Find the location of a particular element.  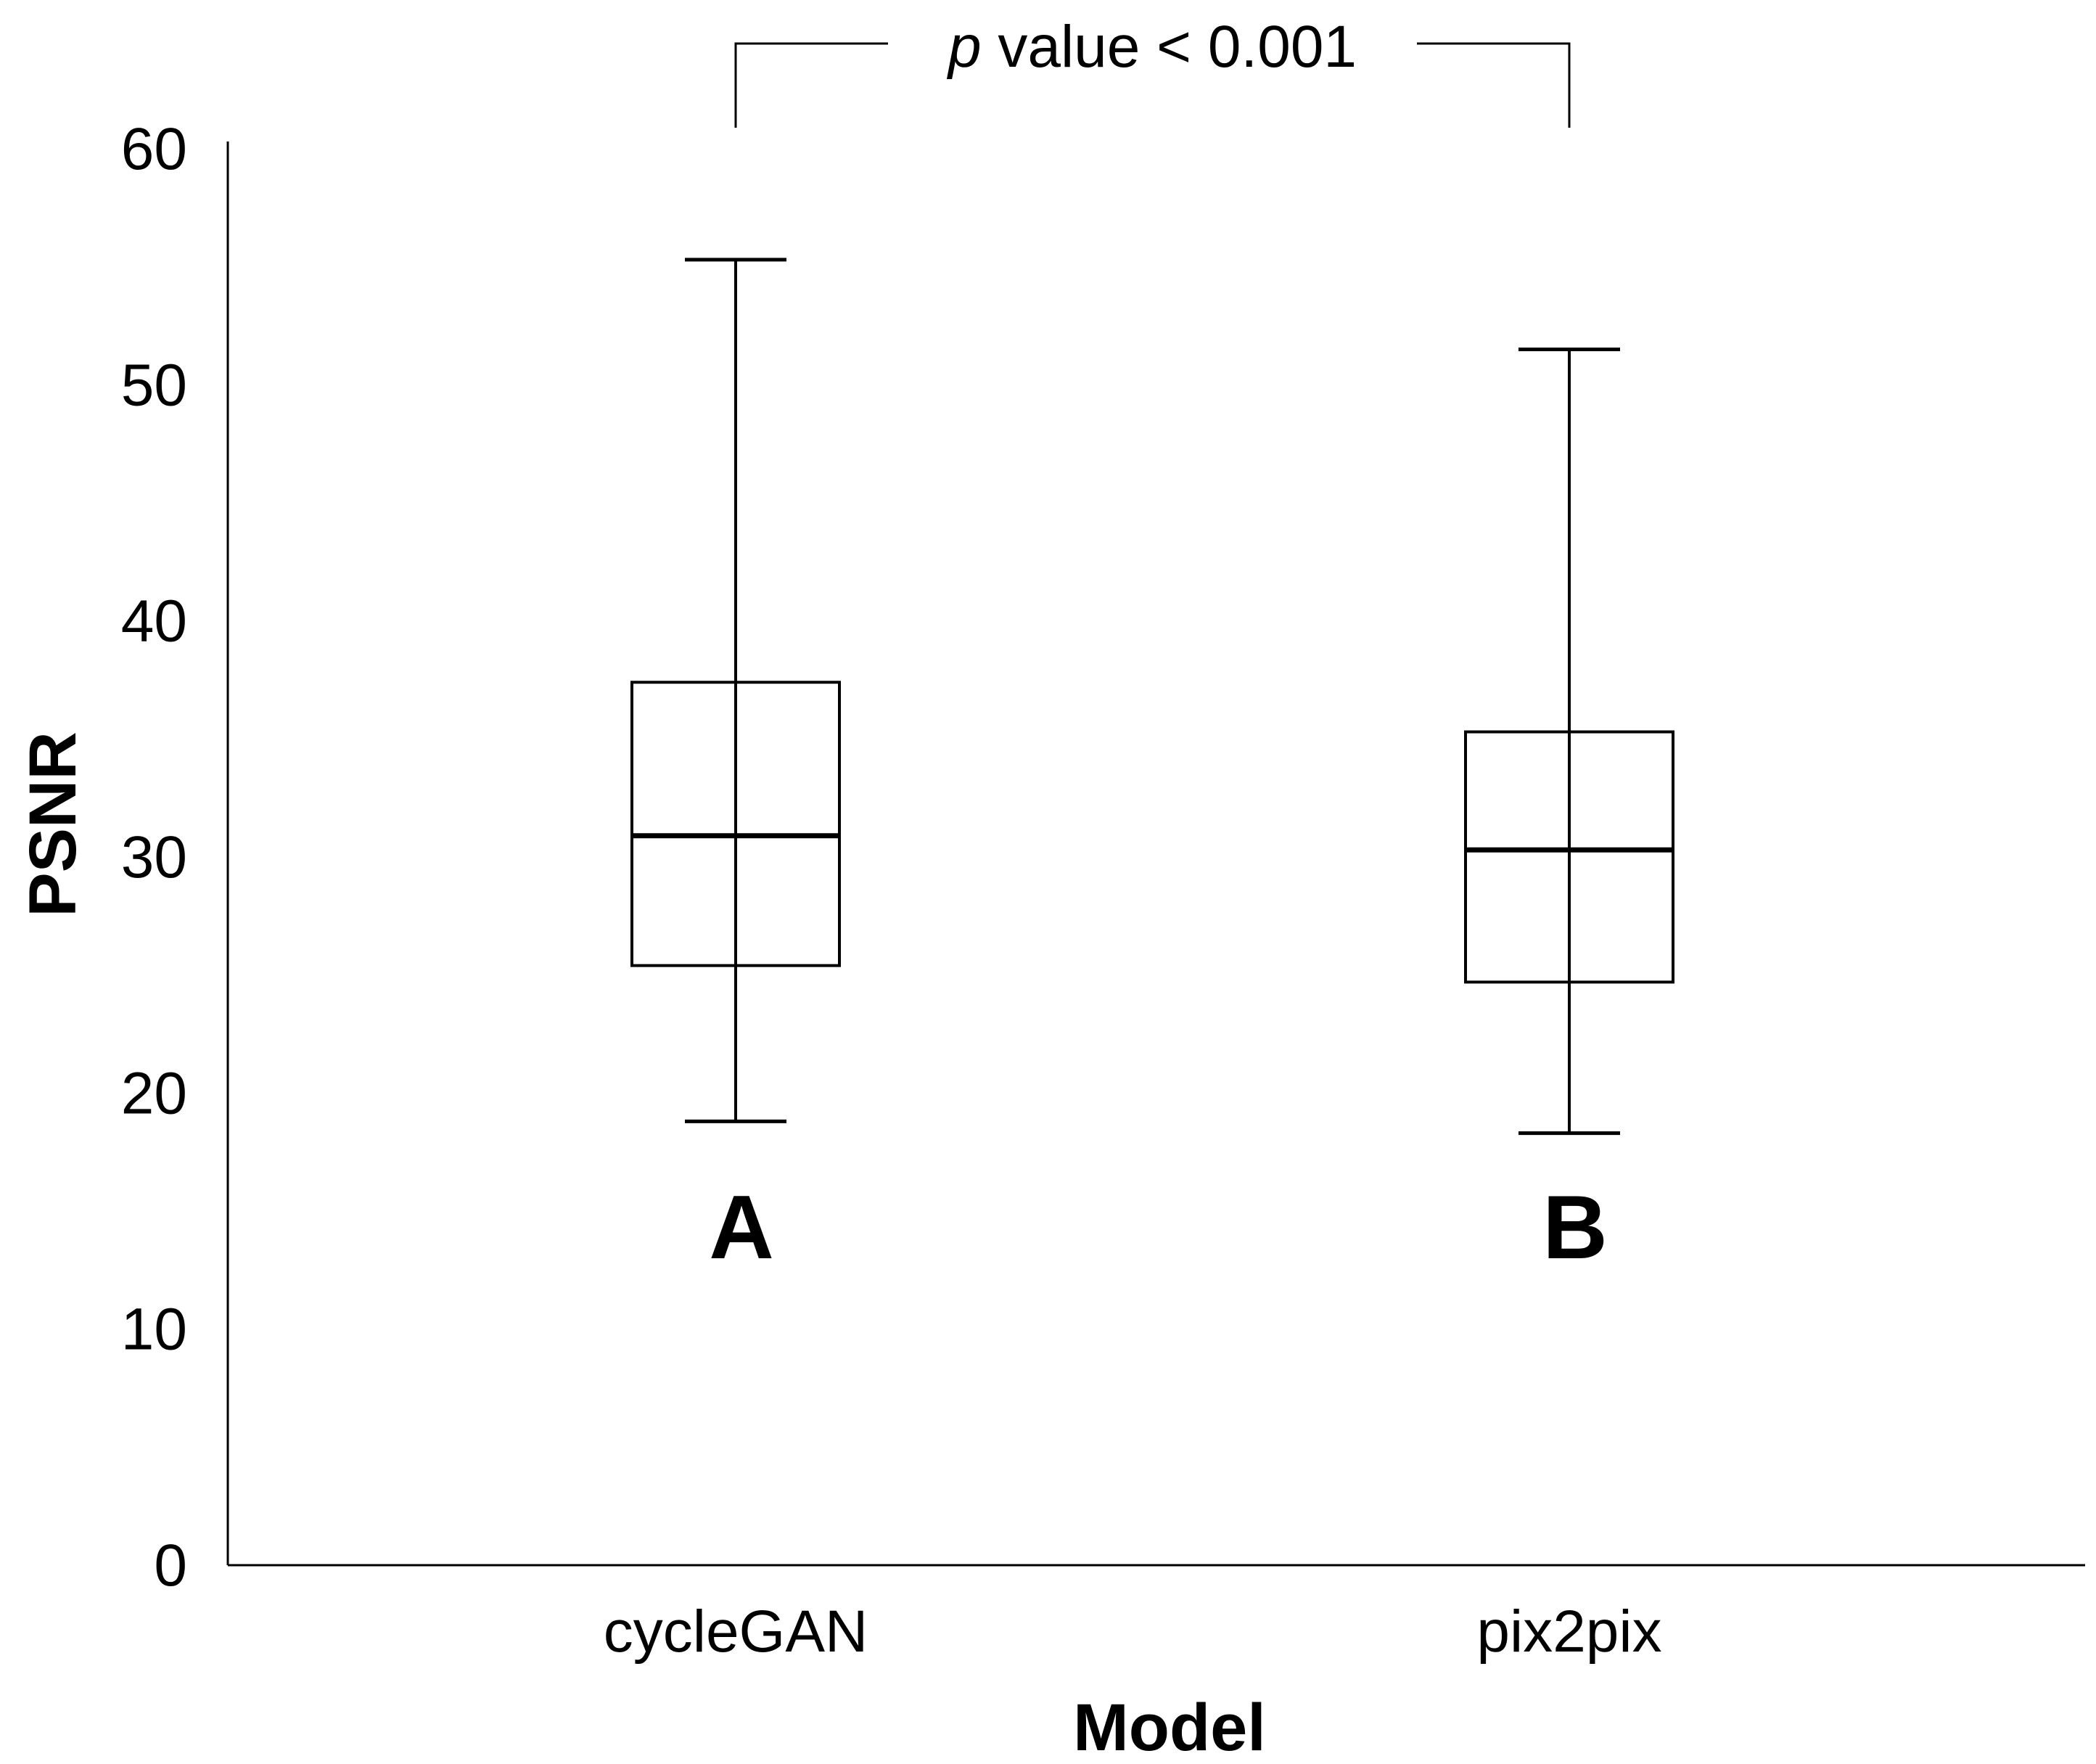

y-tick-labels: 0 10 20 30 40 50 60 is located at coordinates (154, 857).